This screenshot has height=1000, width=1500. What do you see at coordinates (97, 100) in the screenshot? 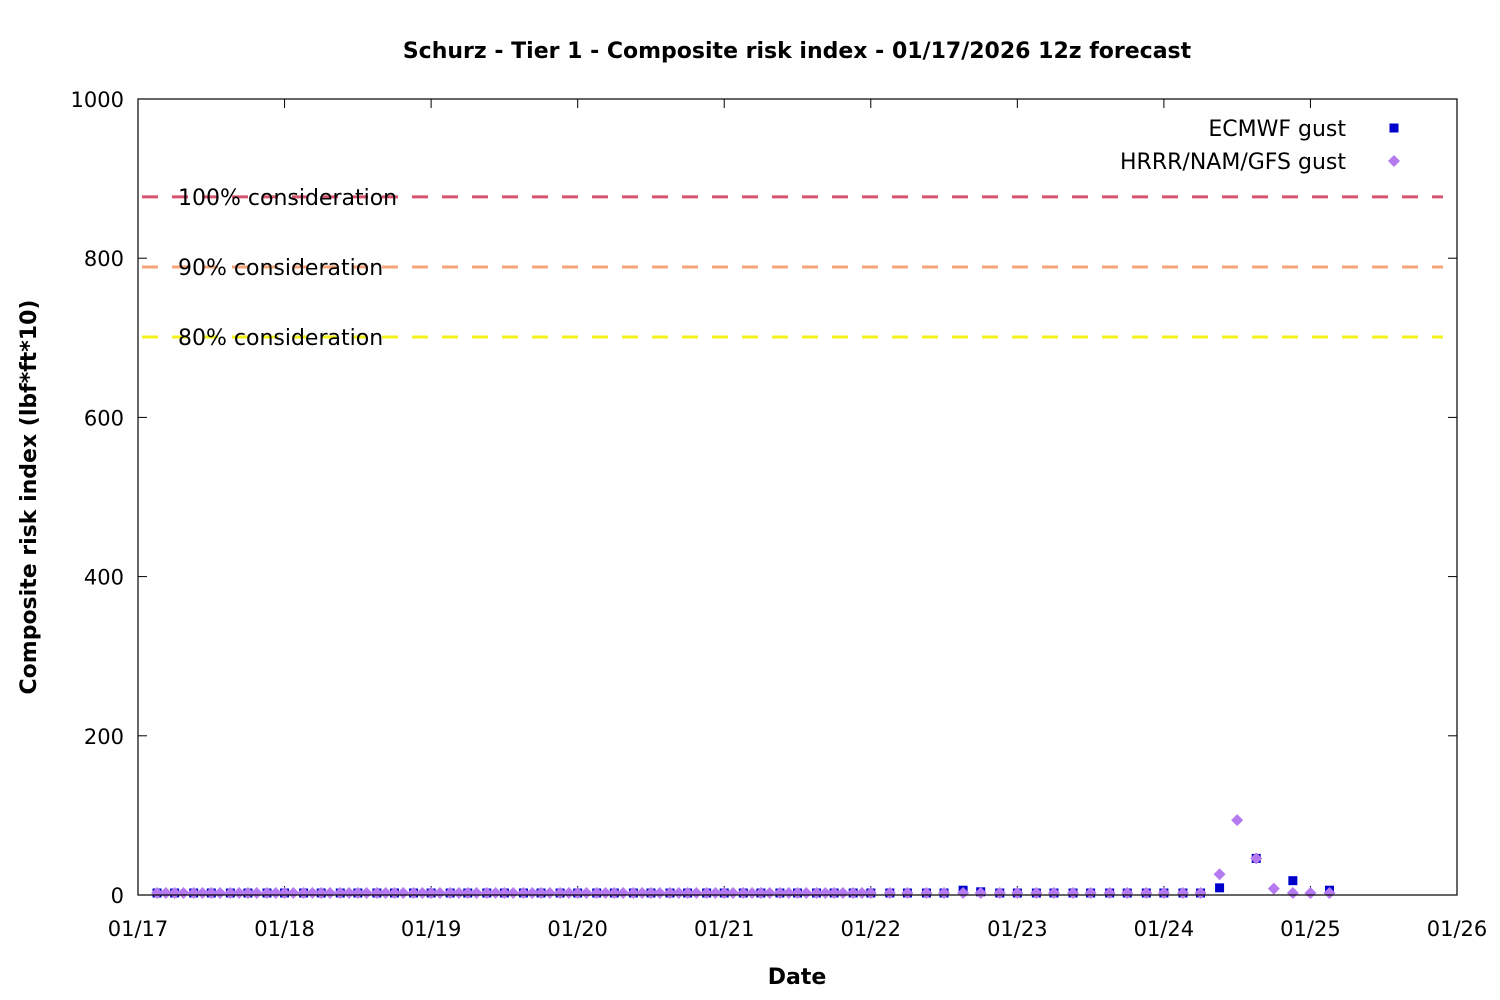
I see `y-tick-label-5: 1000` at bounding box center [97, 100].